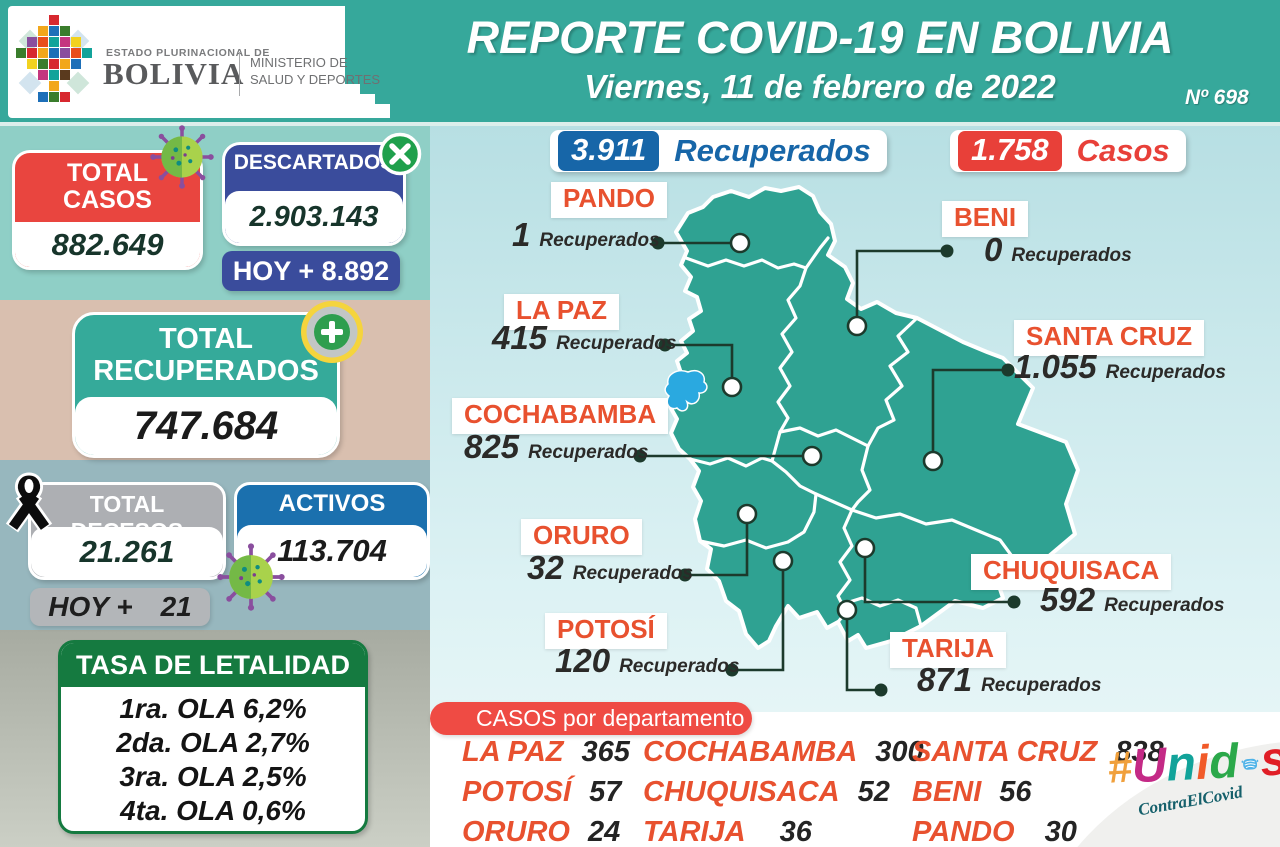 This screenshot has height=847, width=1280. I want to click on dept-label-la-paz: LA PAZ, so click(561, 312).